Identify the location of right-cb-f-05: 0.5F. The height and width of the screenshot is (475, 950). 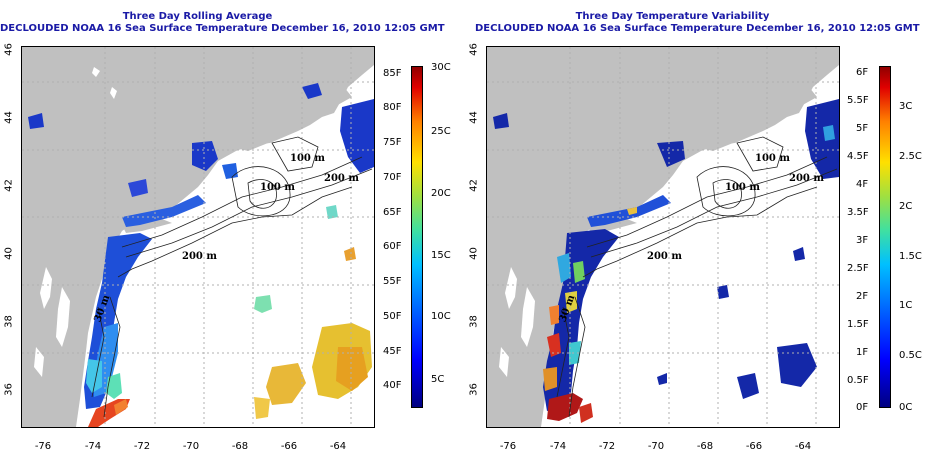
(858, 380).